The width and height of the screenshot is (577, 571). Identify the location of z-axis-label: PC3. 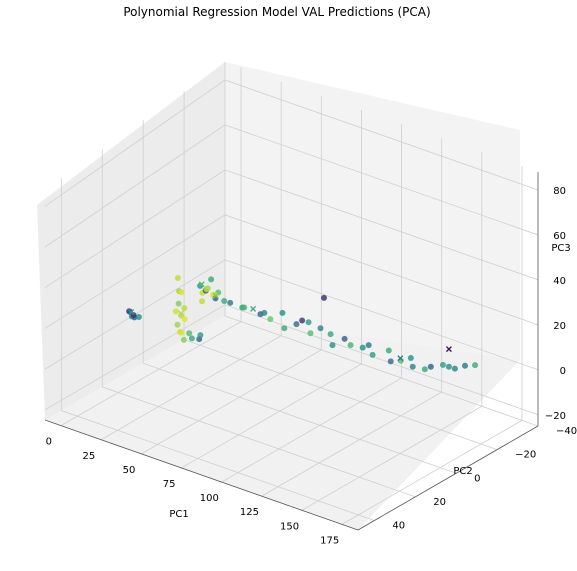
(560, 248).